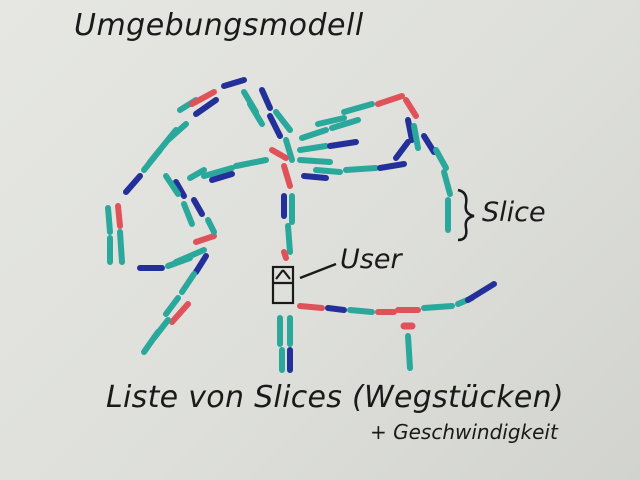 Image resolution: width=640 pixels, height=480 pixels. What do you see at coordinates (175, 304) in the screenshot?
I see `road-bottom-left` at bounding box center [175, 304].